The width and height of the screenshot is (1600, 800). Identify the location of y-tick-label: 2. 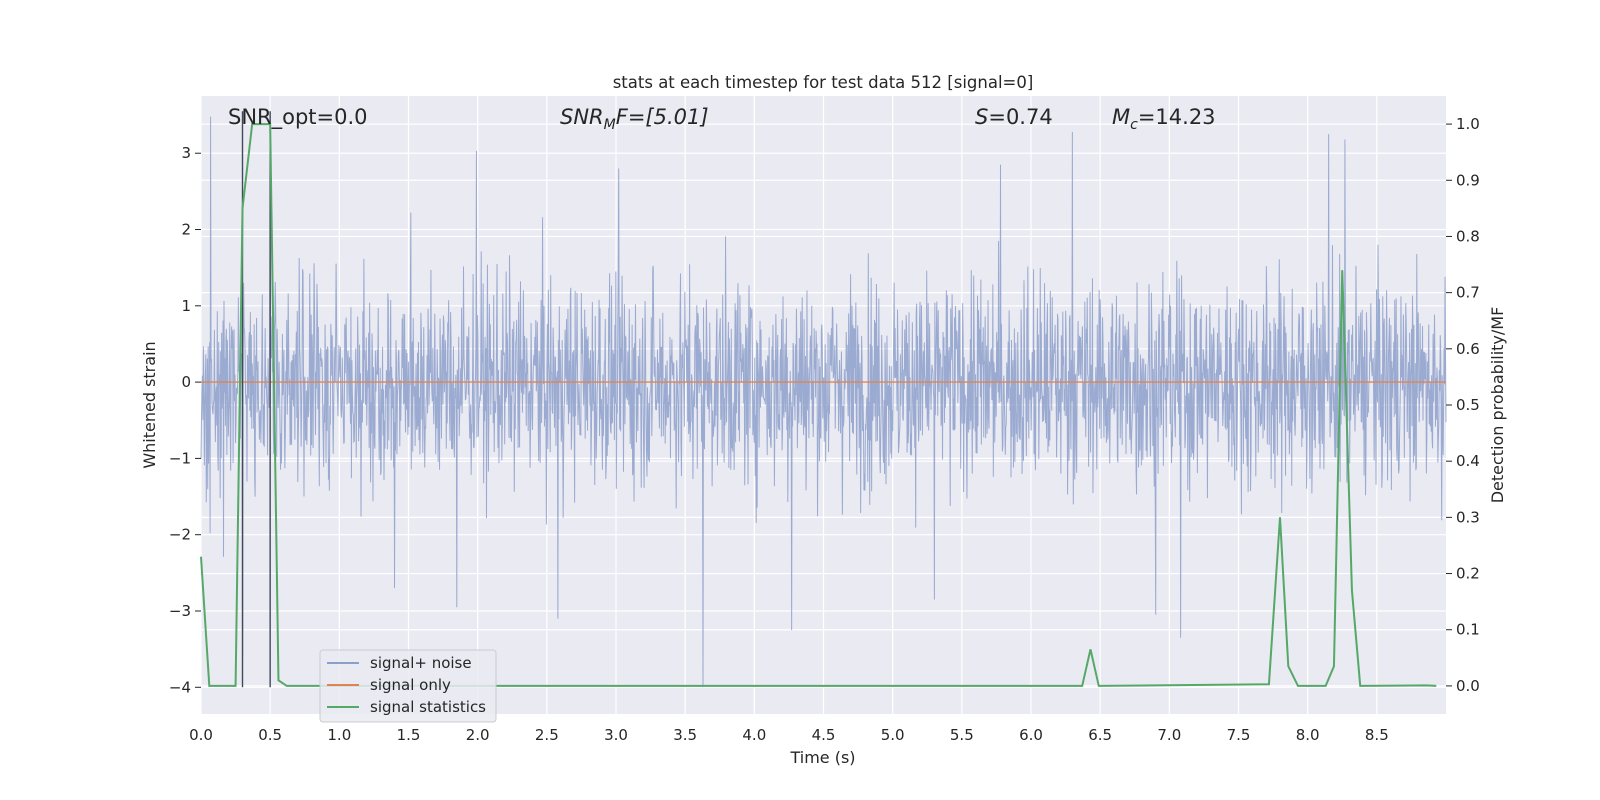
(186, 230).